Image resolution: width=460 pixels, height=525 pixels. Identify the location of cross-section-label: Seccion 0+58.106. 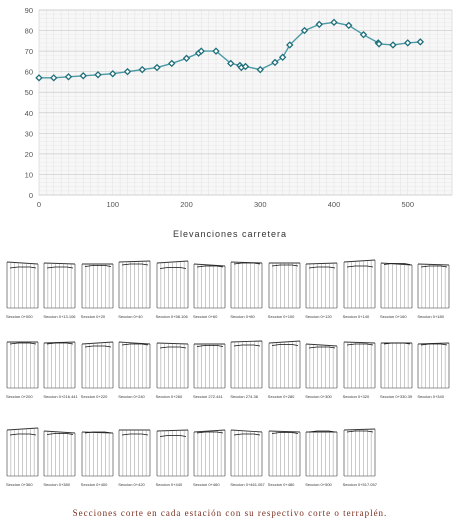
(171, 316).